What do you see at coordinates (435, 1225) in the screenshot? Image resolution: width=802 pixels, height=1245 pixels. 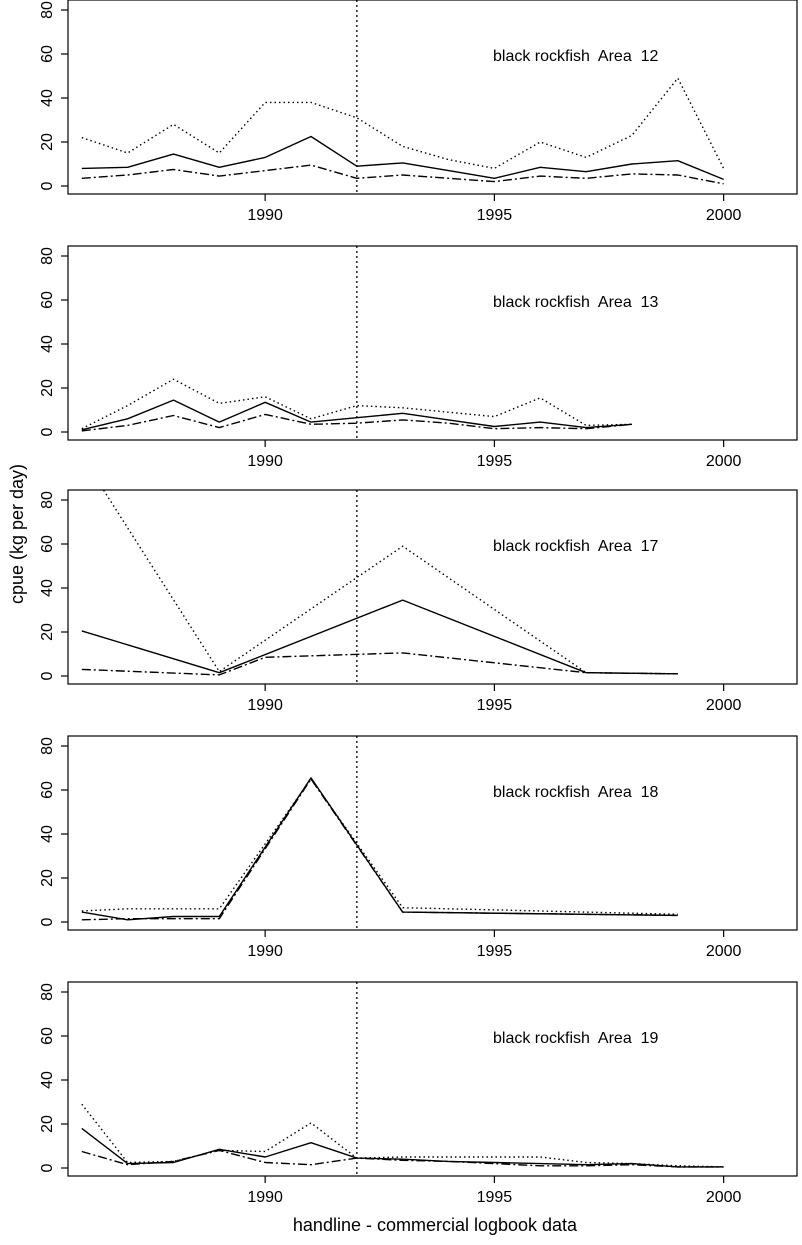 I see `x-axis-title: handline - commercial logbook data` at bounding box center [435, 1225].